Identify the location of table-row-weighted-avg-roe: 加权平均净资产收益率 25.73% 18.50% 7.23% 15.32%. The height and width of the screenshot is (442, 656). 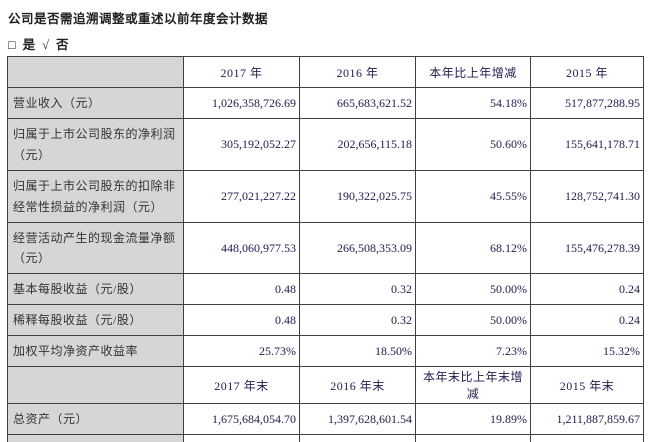
(325, 351).